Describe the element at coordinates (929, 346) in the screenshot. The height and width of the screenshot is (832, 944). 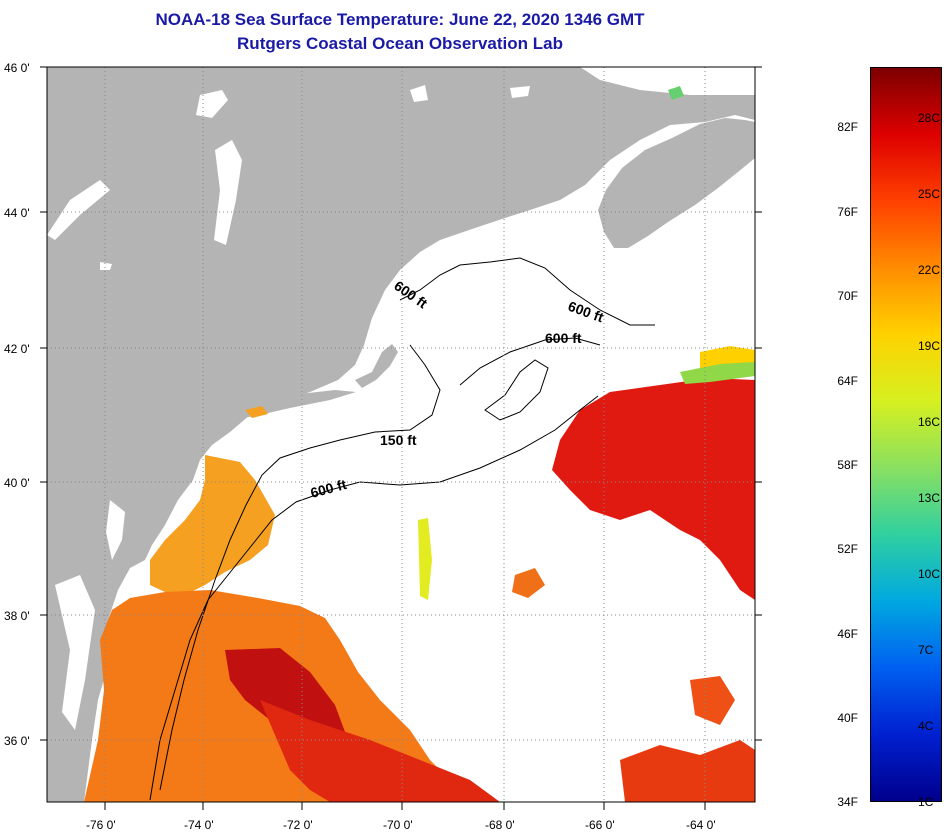
I see `colorbar-c-19: 19C` at that location.